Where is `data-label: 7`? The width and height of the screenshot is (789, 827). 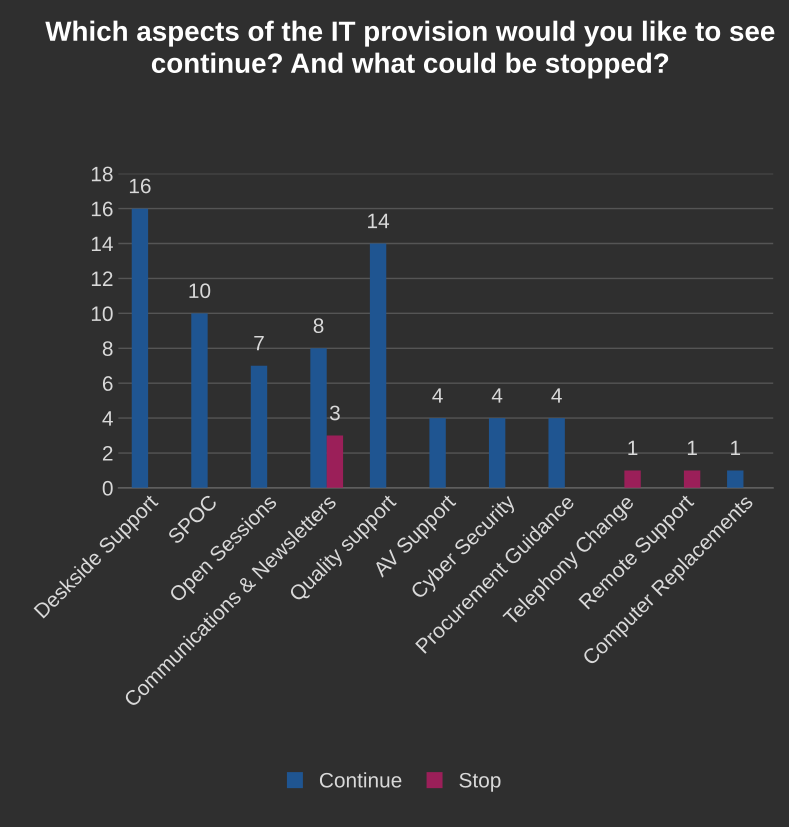 data-label: 7 is located at coordinates (259, 343).